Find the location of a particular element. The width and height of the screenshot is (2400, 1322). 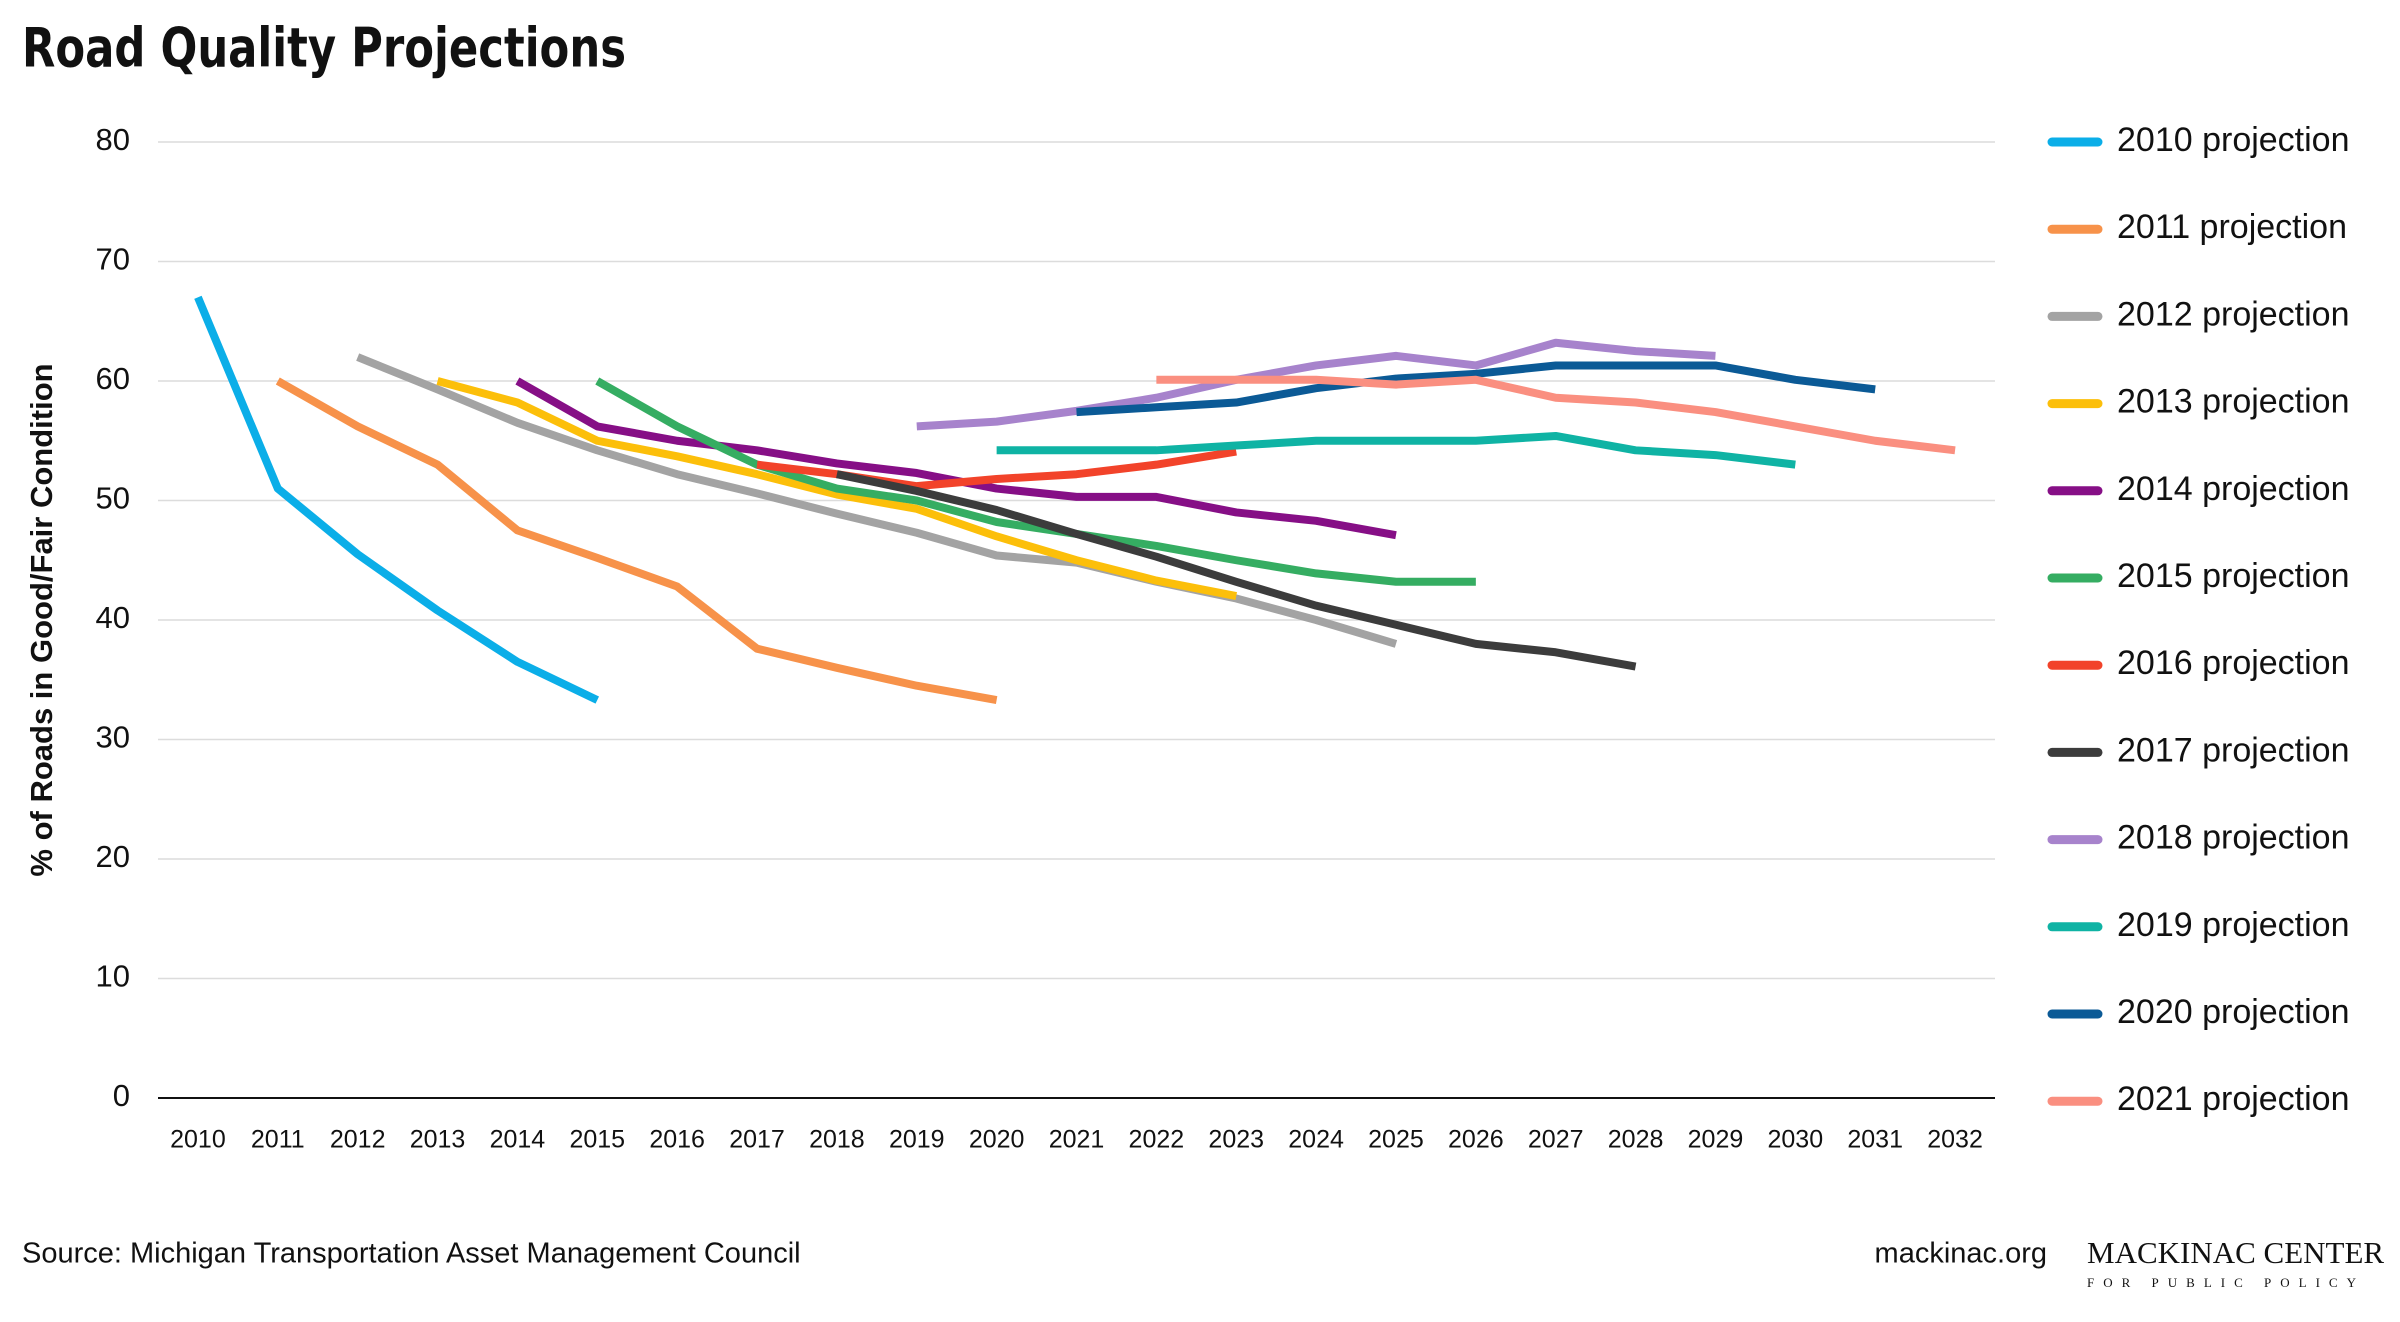

x-tick-label: 2032 is located at coordinates (1955, 1140).